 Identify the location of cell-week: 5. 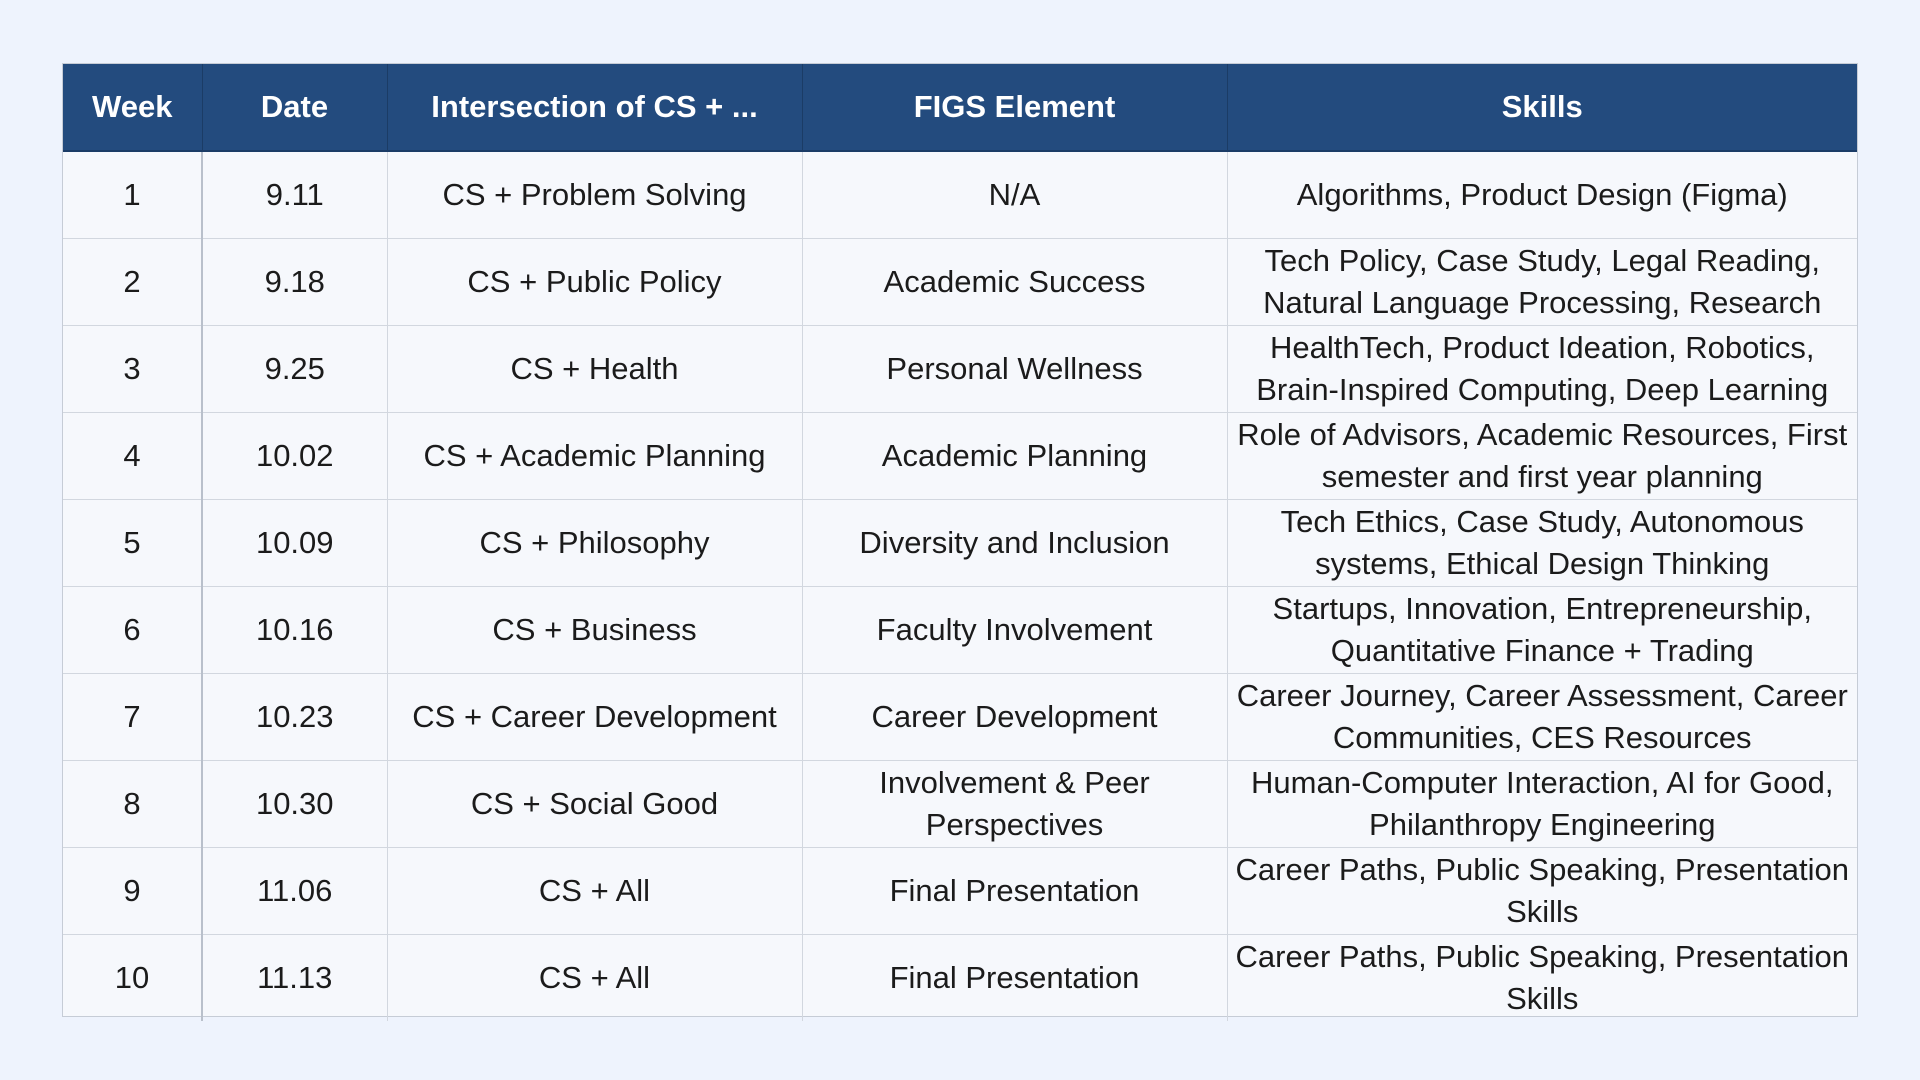
(133, 543).